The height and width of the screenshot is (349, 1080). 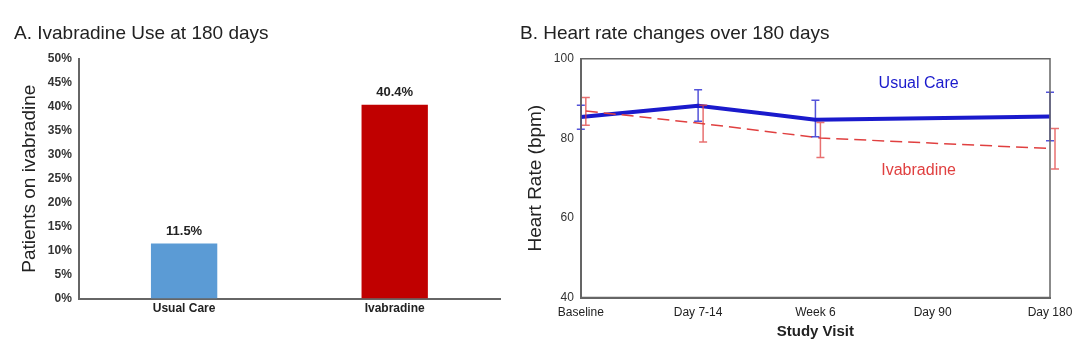 What do you see at coordinates (933, 312) in the screenshot?
I see `x-tick-label: Day 90` at bounding box center [933, 312].